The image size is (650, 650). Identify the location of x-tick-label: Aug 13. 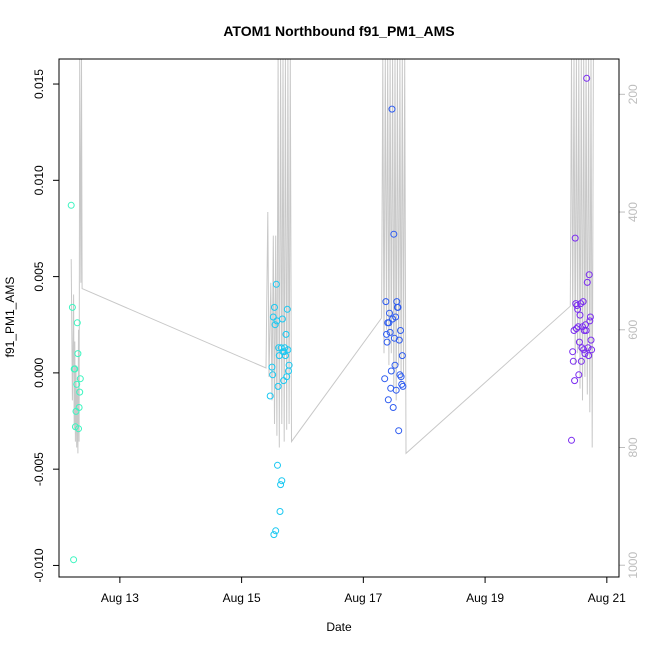
(120, 598).